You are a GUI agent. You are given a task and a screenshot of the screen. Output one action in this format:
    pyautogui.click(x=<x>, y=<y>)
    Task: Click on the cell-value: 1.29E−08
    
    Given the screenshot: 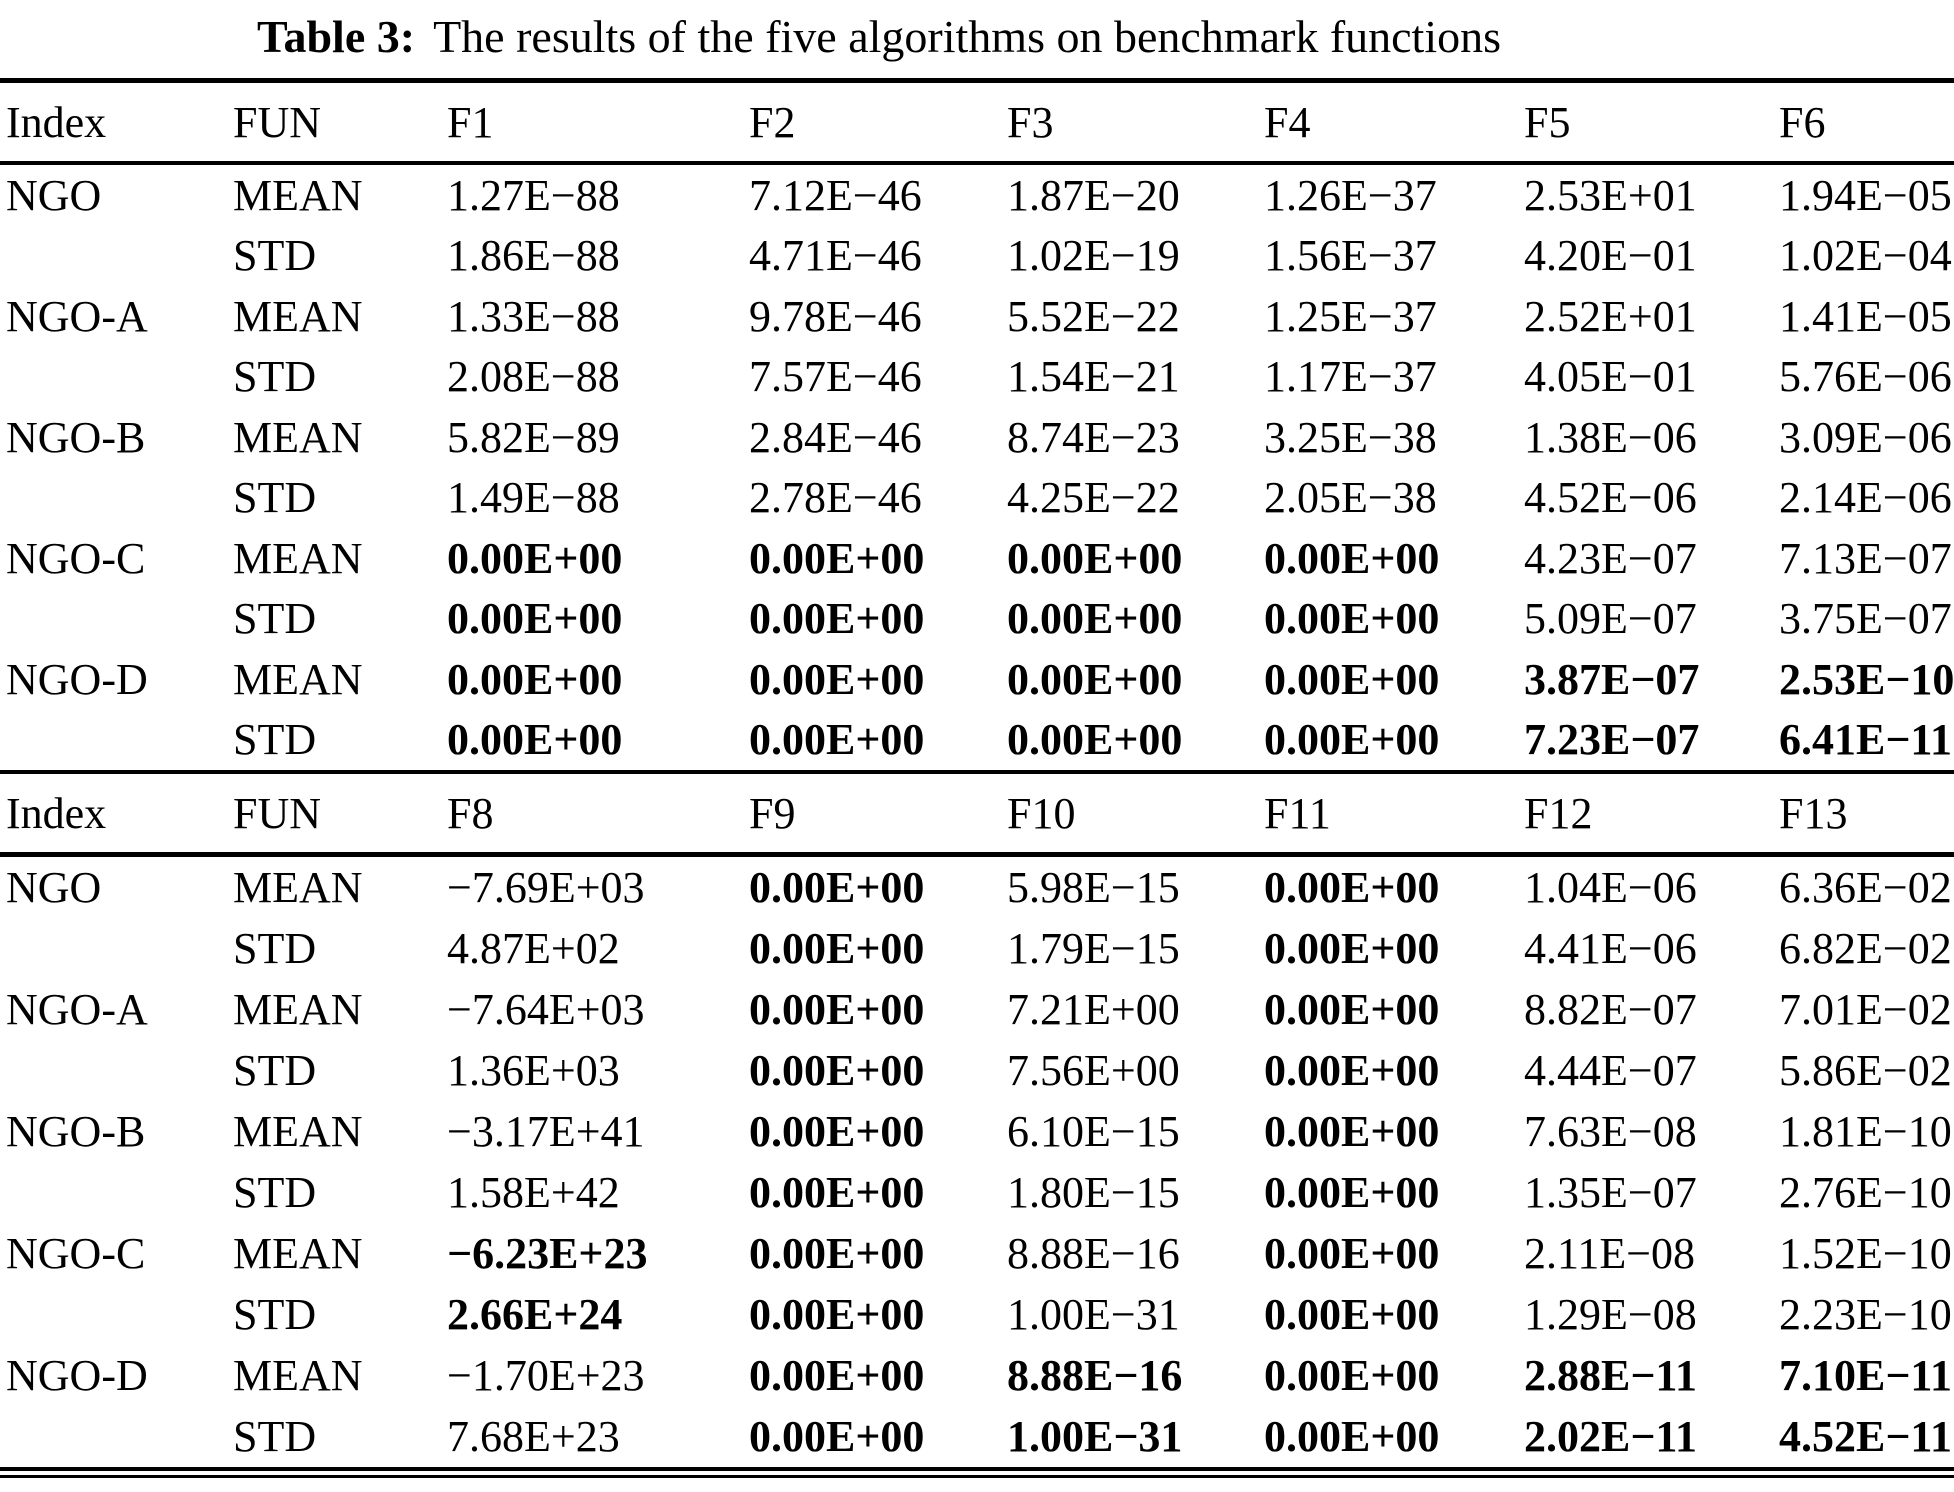 What is the action you would take?
    pyautogui.click(x=1610, y=1314)
    